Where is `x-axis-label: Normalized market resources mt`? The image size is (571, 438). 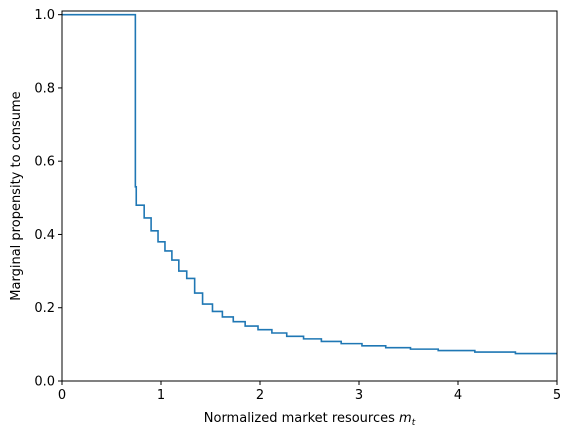 x-axis-label: Normalized market resources mt is located at coordinates (310, 419).